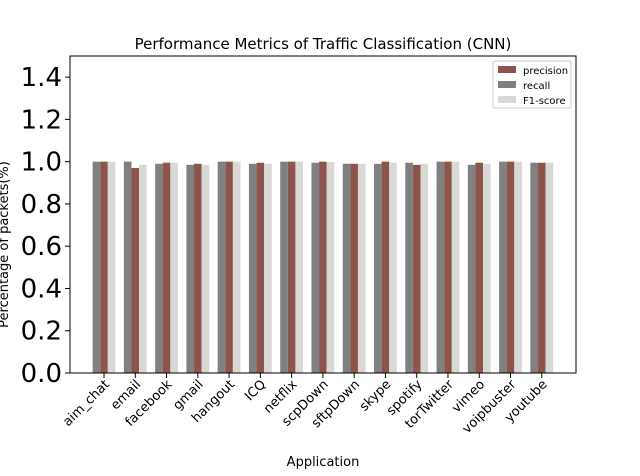  I want to click on bar-recall-facebook, so click(159, 268).